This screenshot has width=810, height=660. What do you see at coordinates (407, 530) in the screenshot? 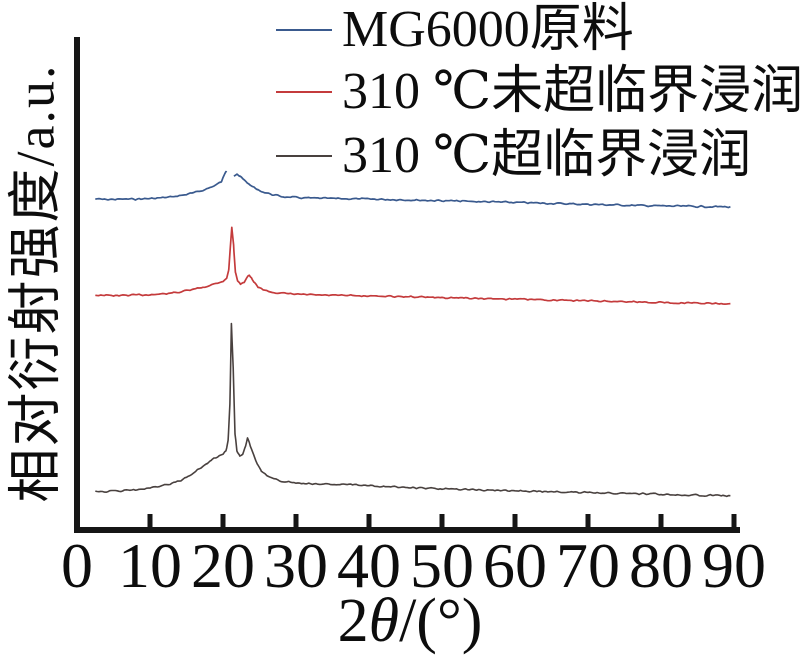
I see `x-axis-line` at bounding box center [407, 530].